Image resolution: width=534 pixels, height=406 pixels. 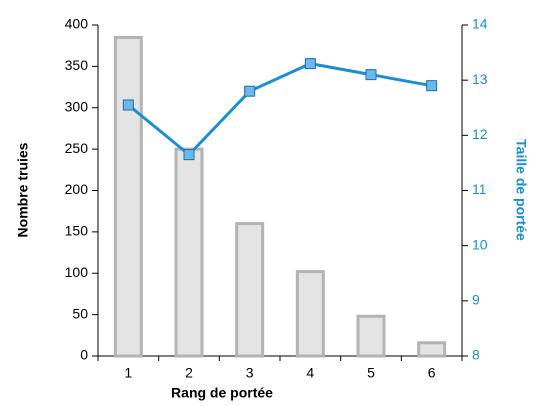 What do you see at coordinates (432, 373) in the screenshot?
I see `x-tick-label: 6` at bounding box center [432, 373].